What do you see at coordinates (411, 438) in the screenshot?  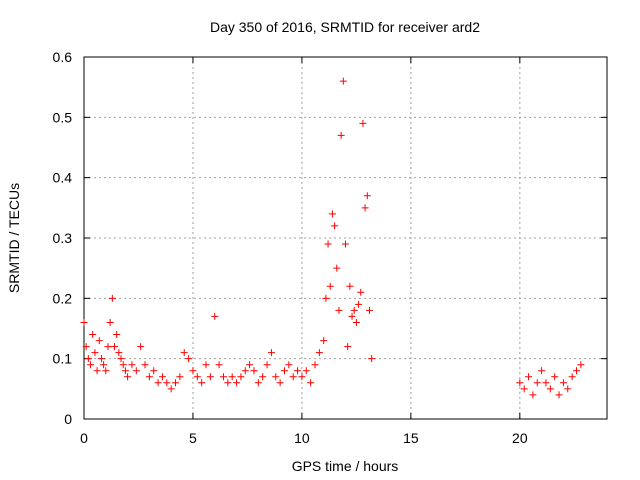 I see `x-tick-label: 15` at bounding box center [411, 438].